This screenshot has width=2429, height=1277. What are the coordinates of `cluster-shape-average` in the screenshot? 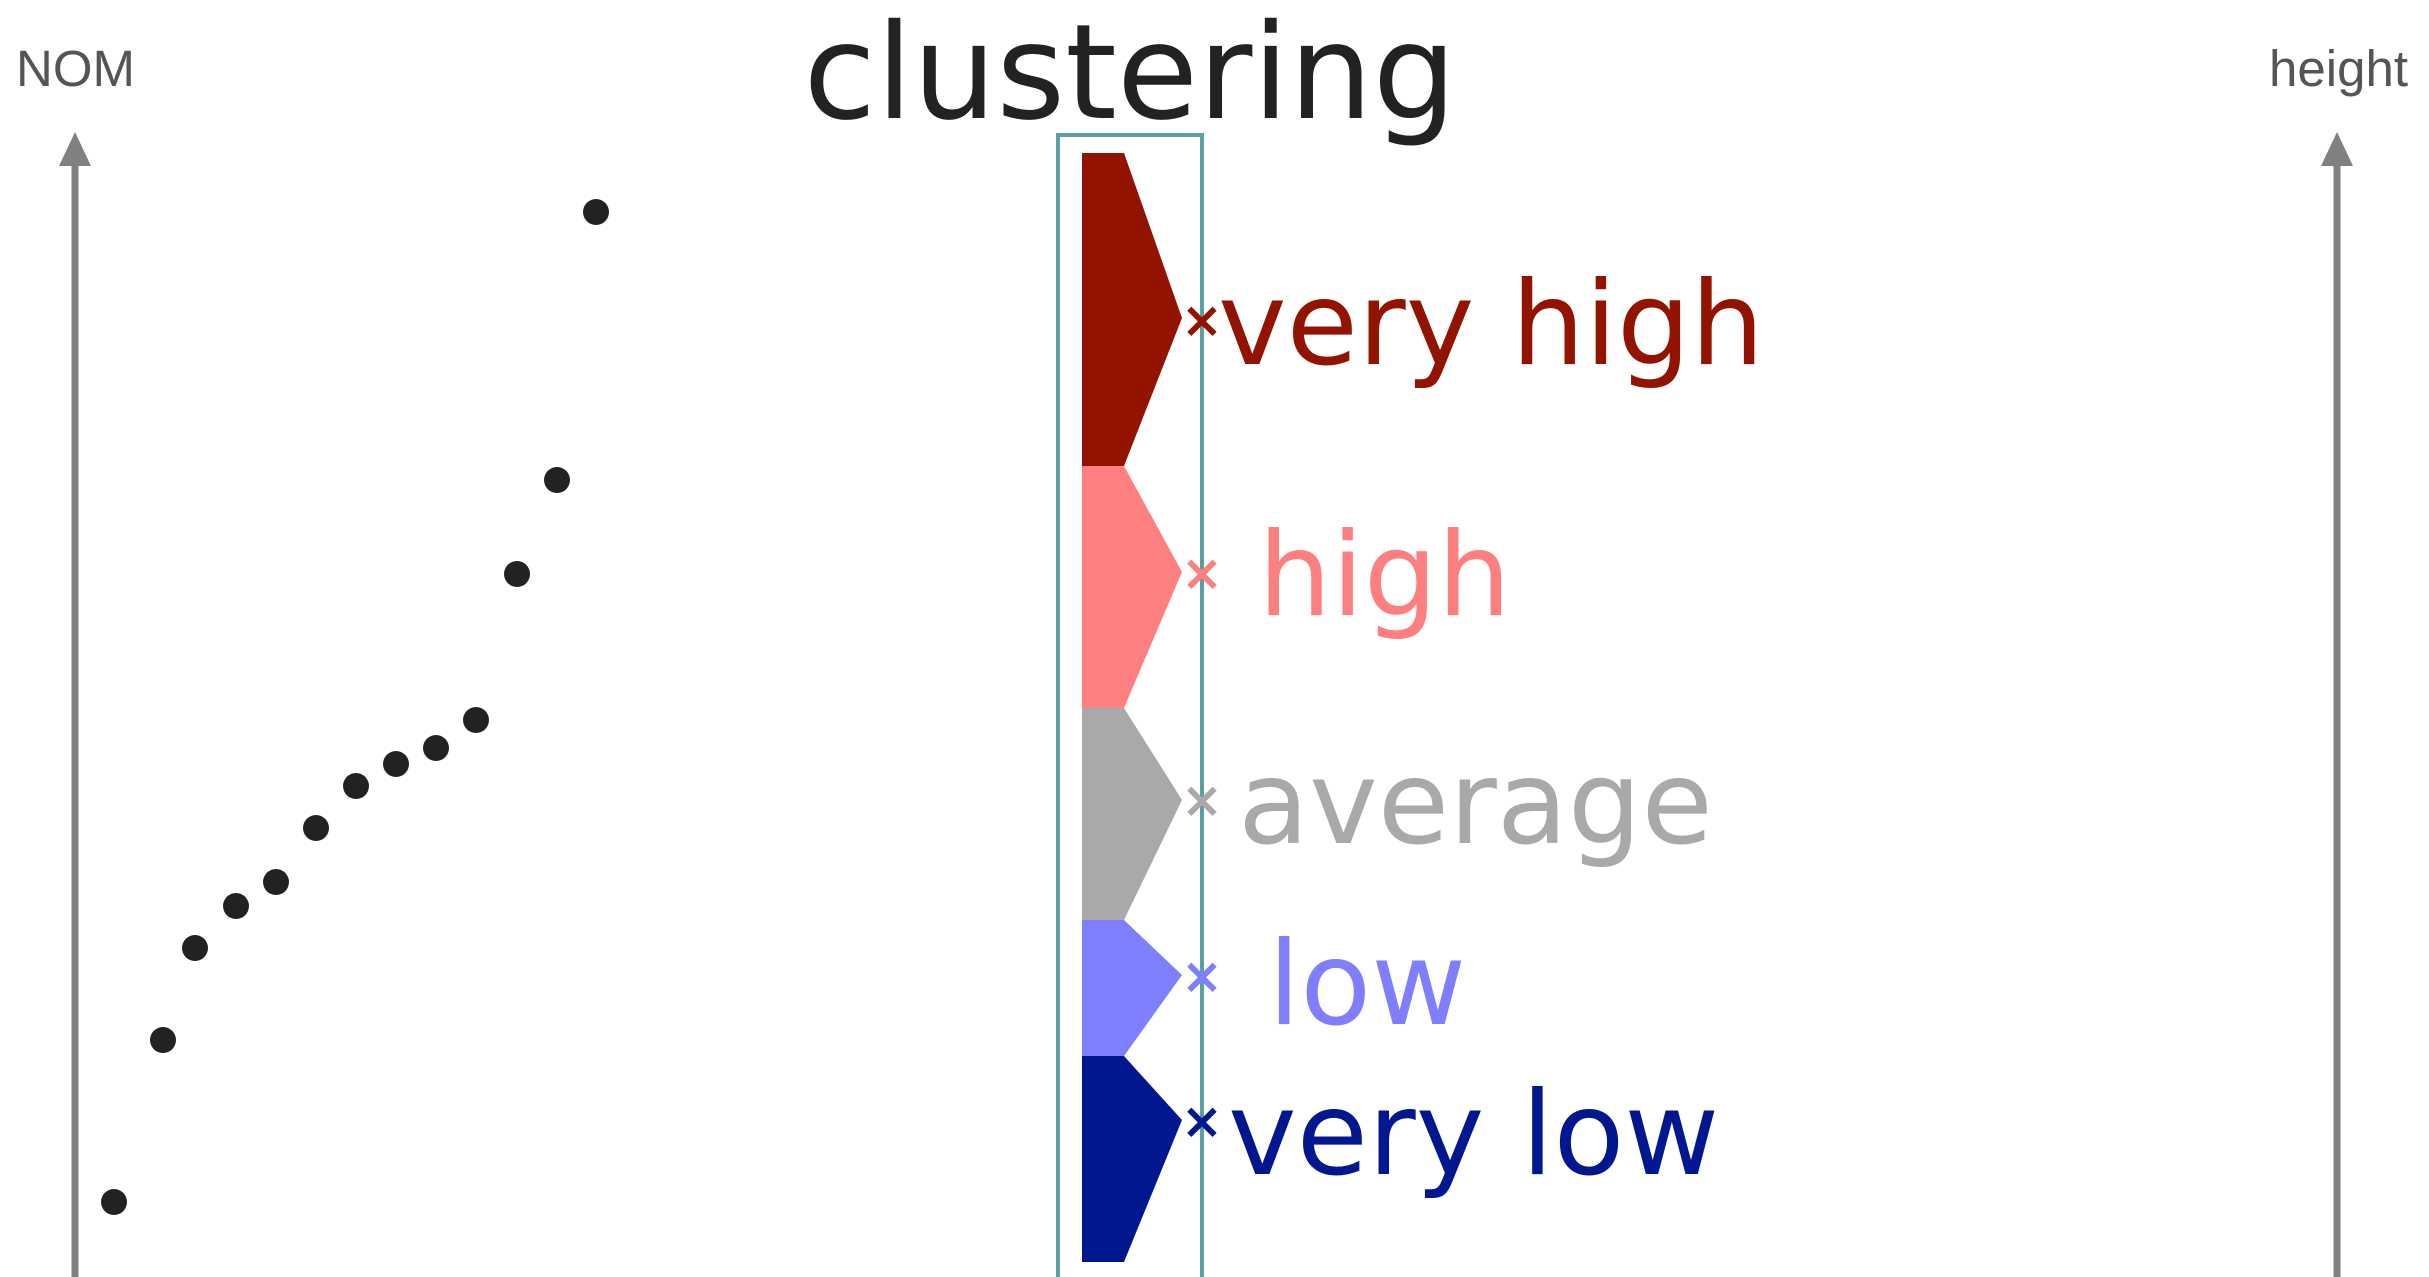 It's located at (1132, 814).